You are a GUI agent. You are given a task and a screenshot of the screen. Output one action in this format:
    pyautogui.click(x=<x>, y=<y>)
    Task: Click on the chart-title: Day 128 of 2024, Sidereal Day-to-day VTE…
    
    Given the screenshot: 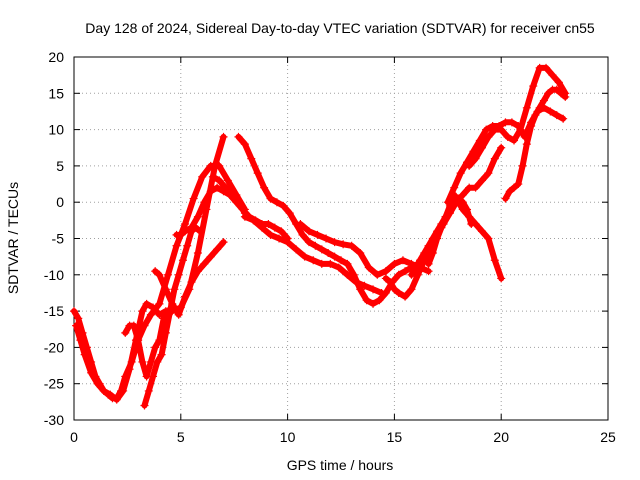 What is the action you would take?
    pyautogui.click(x=340, y=28)
    